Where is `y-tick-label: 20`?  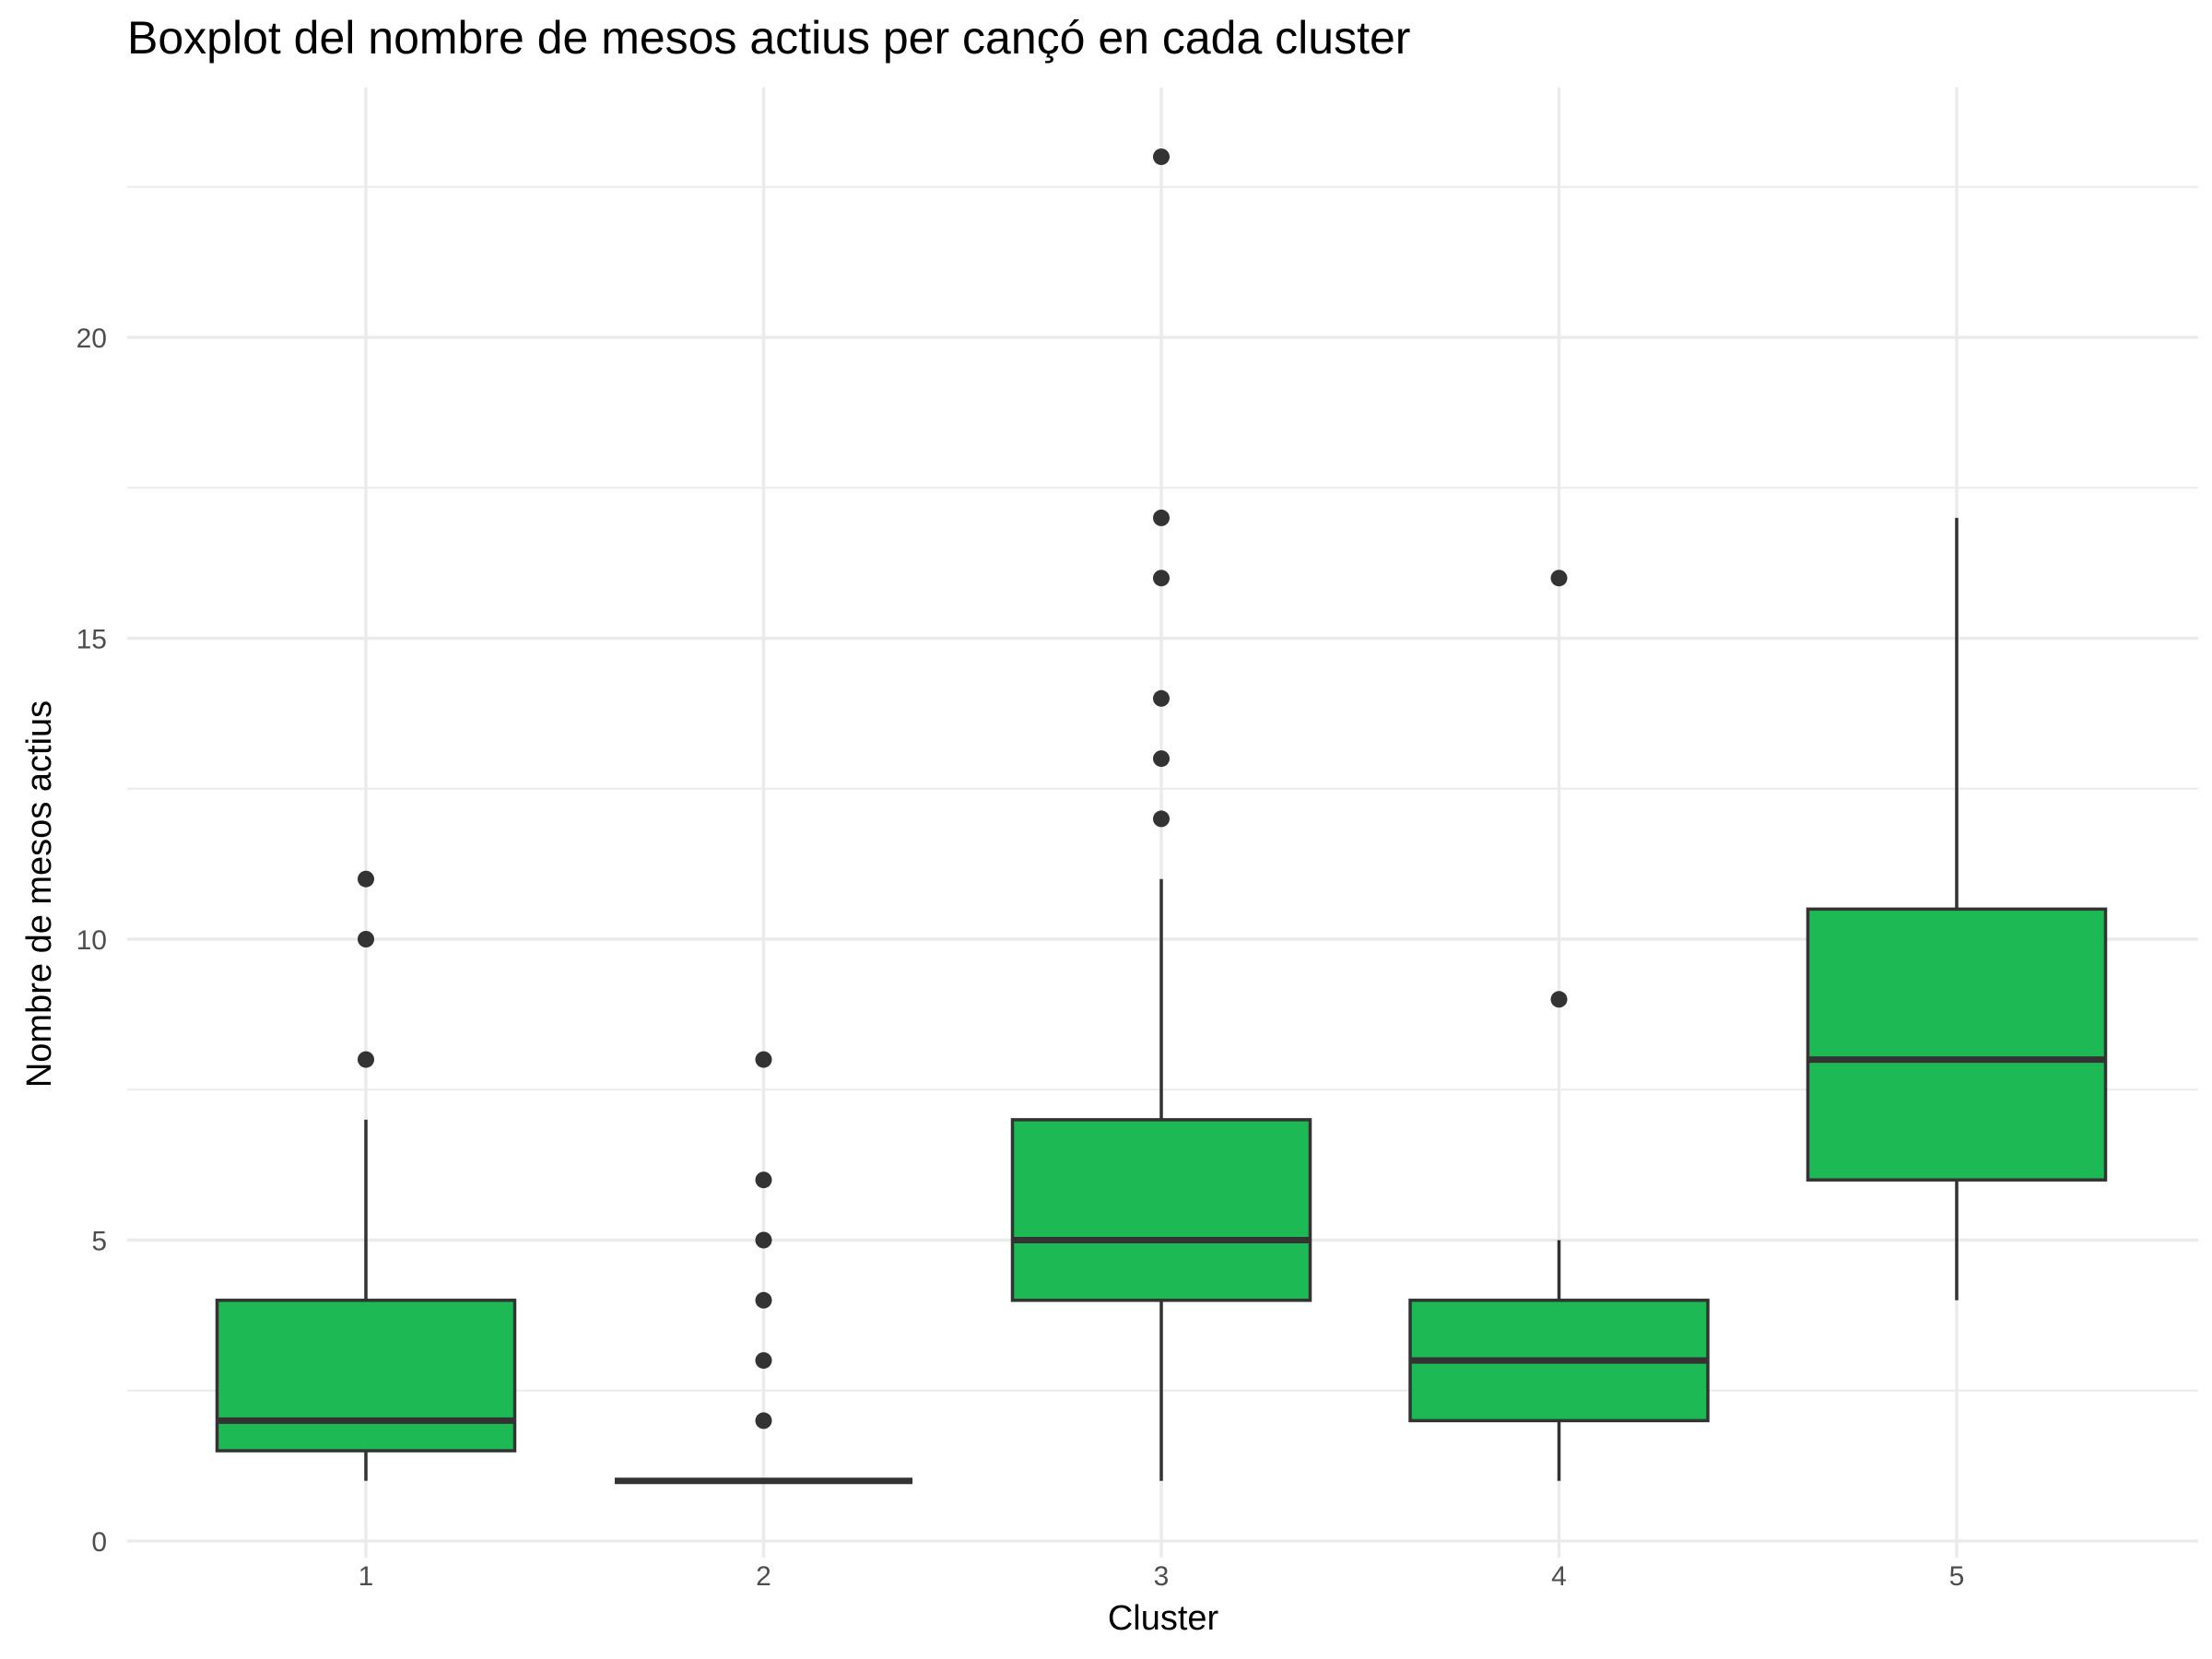 y-tick-label: 20 is located at coordinates (91, 339).